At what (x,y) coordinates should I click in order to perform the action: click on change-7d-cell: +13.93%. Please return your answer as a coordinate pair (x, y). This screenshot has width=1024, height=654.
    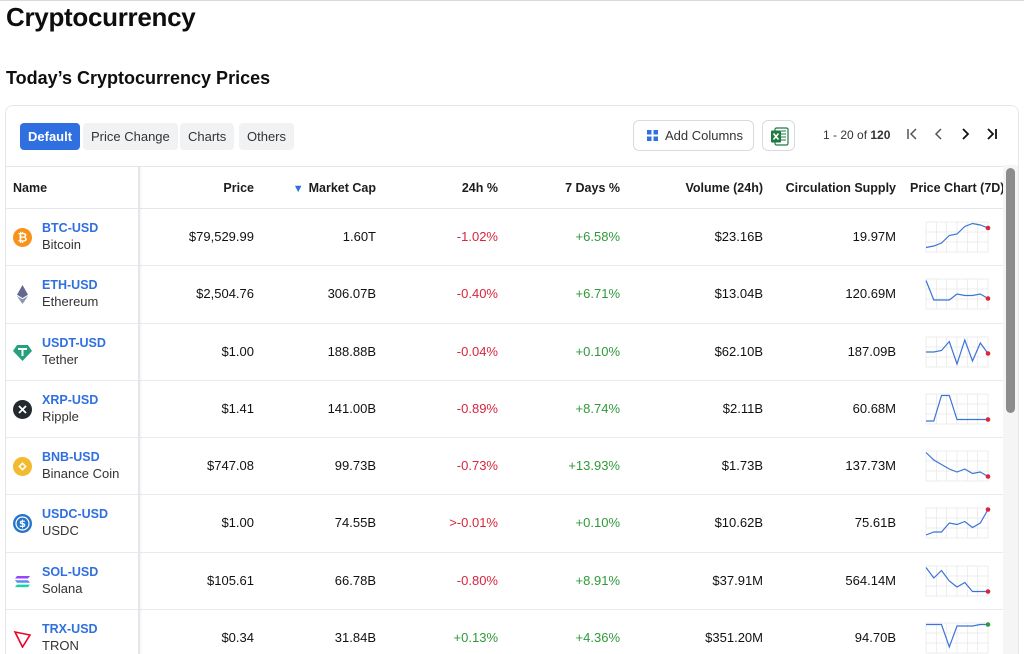
    Looking at the image, I should click on (594, 466).